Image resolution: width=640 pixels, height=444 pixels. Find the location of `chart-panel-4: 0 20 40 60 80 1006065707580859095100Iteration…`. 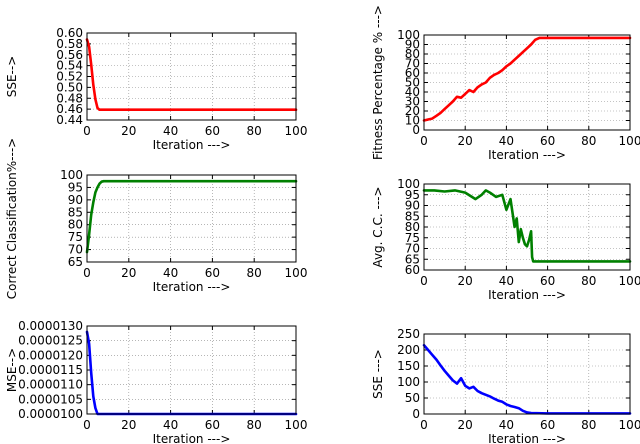

chart-panel-4: 0 20 40 60 80 1006065707580859095100Iteration… is located at coordinates (505, 239).